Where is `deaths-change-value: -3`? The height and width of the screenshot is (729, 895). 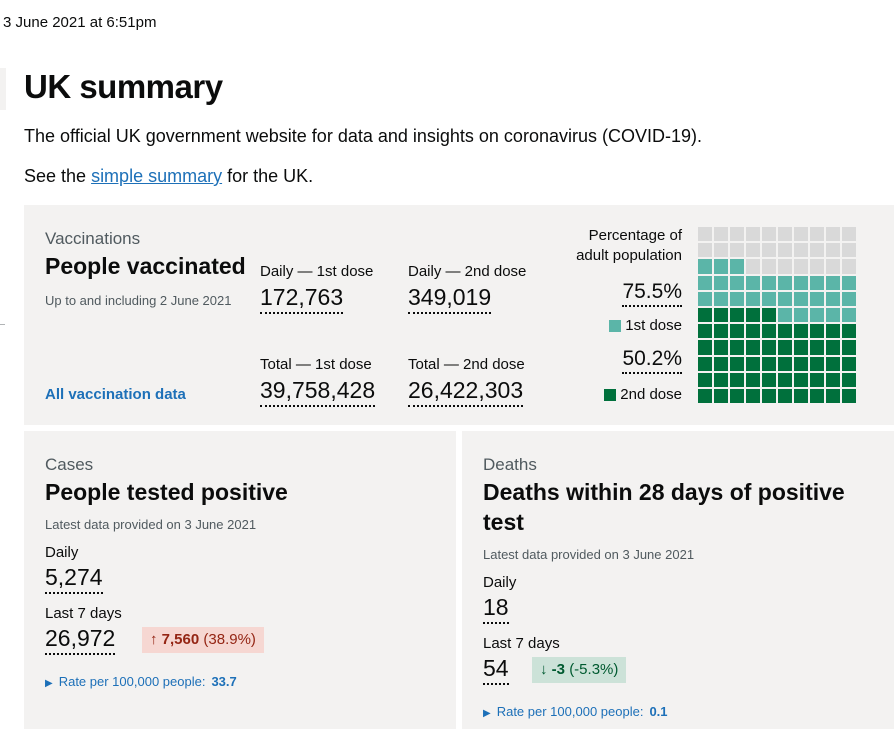
deaths-change-value: -3 is located at coordinates (558, 669).